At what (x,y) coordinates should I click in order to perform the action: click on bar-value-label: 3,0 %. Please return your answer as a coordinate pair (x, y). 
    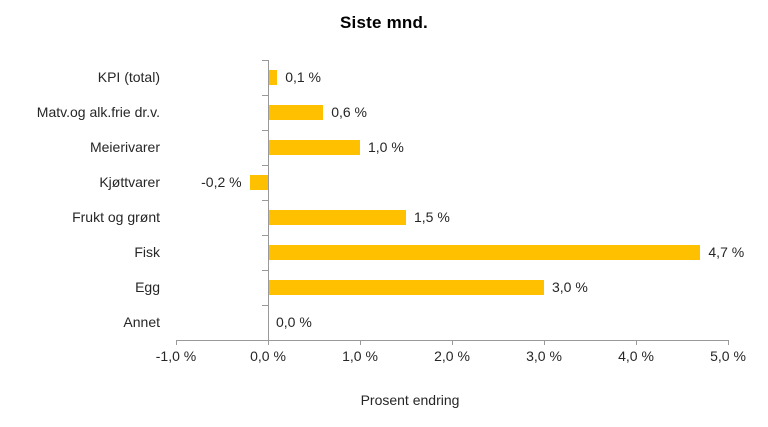
    Looking at the image, I should click on (570, 287).